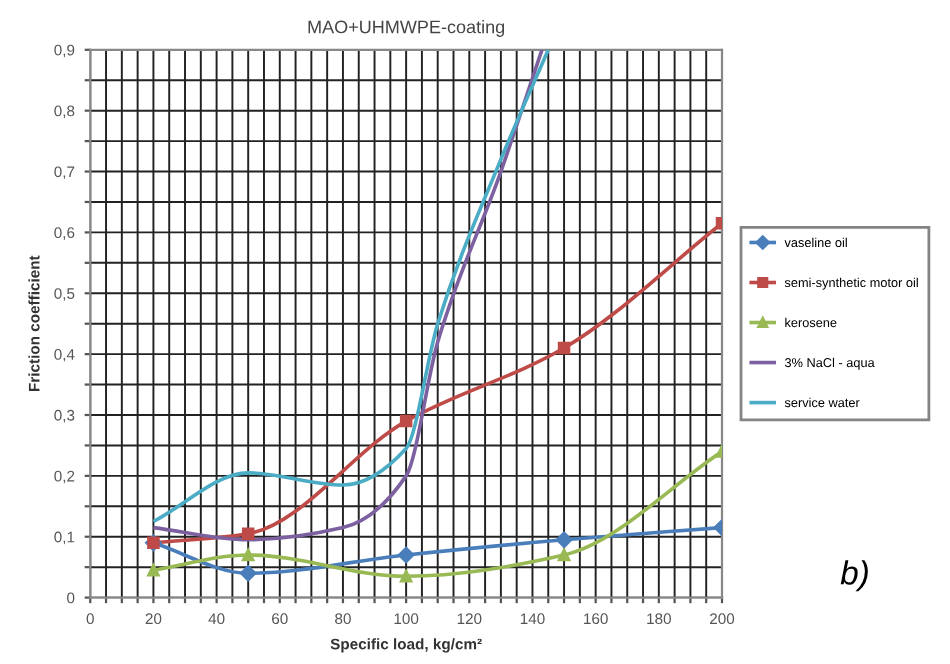  I want to click on chart-title: MAO+UHMWPE-coating, so click(406, 28).